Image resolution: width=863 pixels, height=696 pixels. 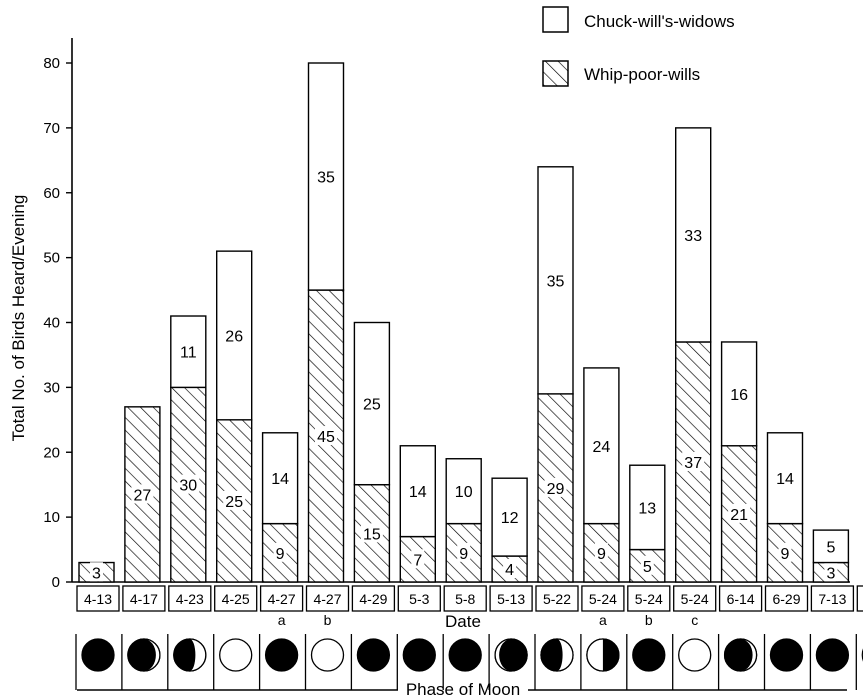 I want to click on date-label-9: 5-13, so click(x=511, y=599).